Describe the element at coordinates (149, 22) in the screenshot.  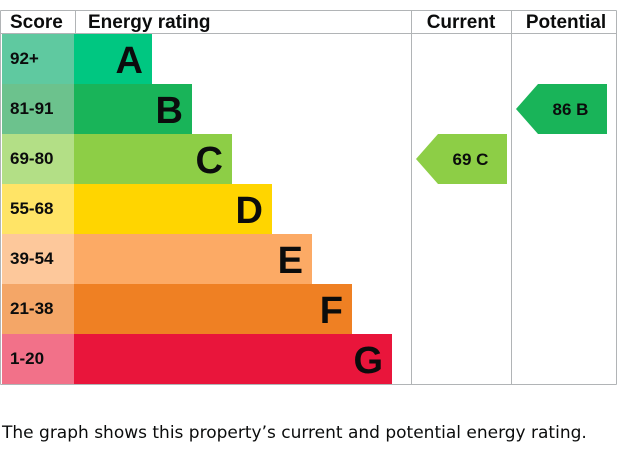
I see `header-energy-rating: Energy rating` at that location.